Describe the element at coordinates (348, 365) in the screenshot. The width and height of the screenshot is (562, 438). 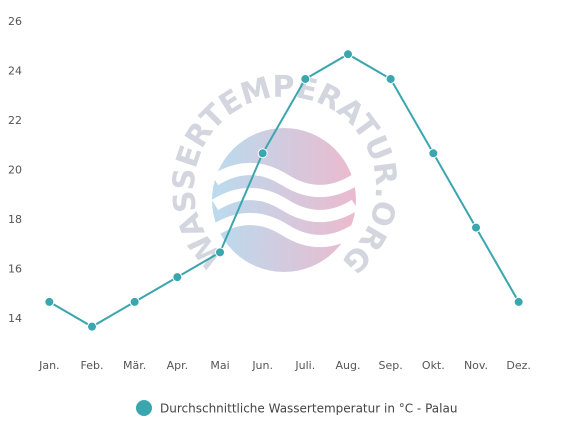
I see `x-tick-label: Aug.` at that location.